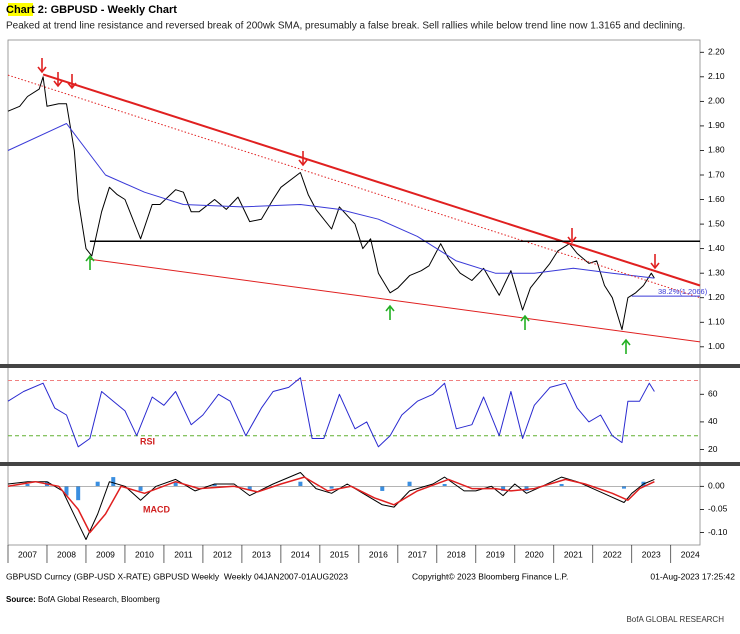 Image resolution: width=740 pixels, height=634 pixels. Describe the element at coordinates (222, 554) in the screenshot. I see `x-tick-label: 2012` at that location.